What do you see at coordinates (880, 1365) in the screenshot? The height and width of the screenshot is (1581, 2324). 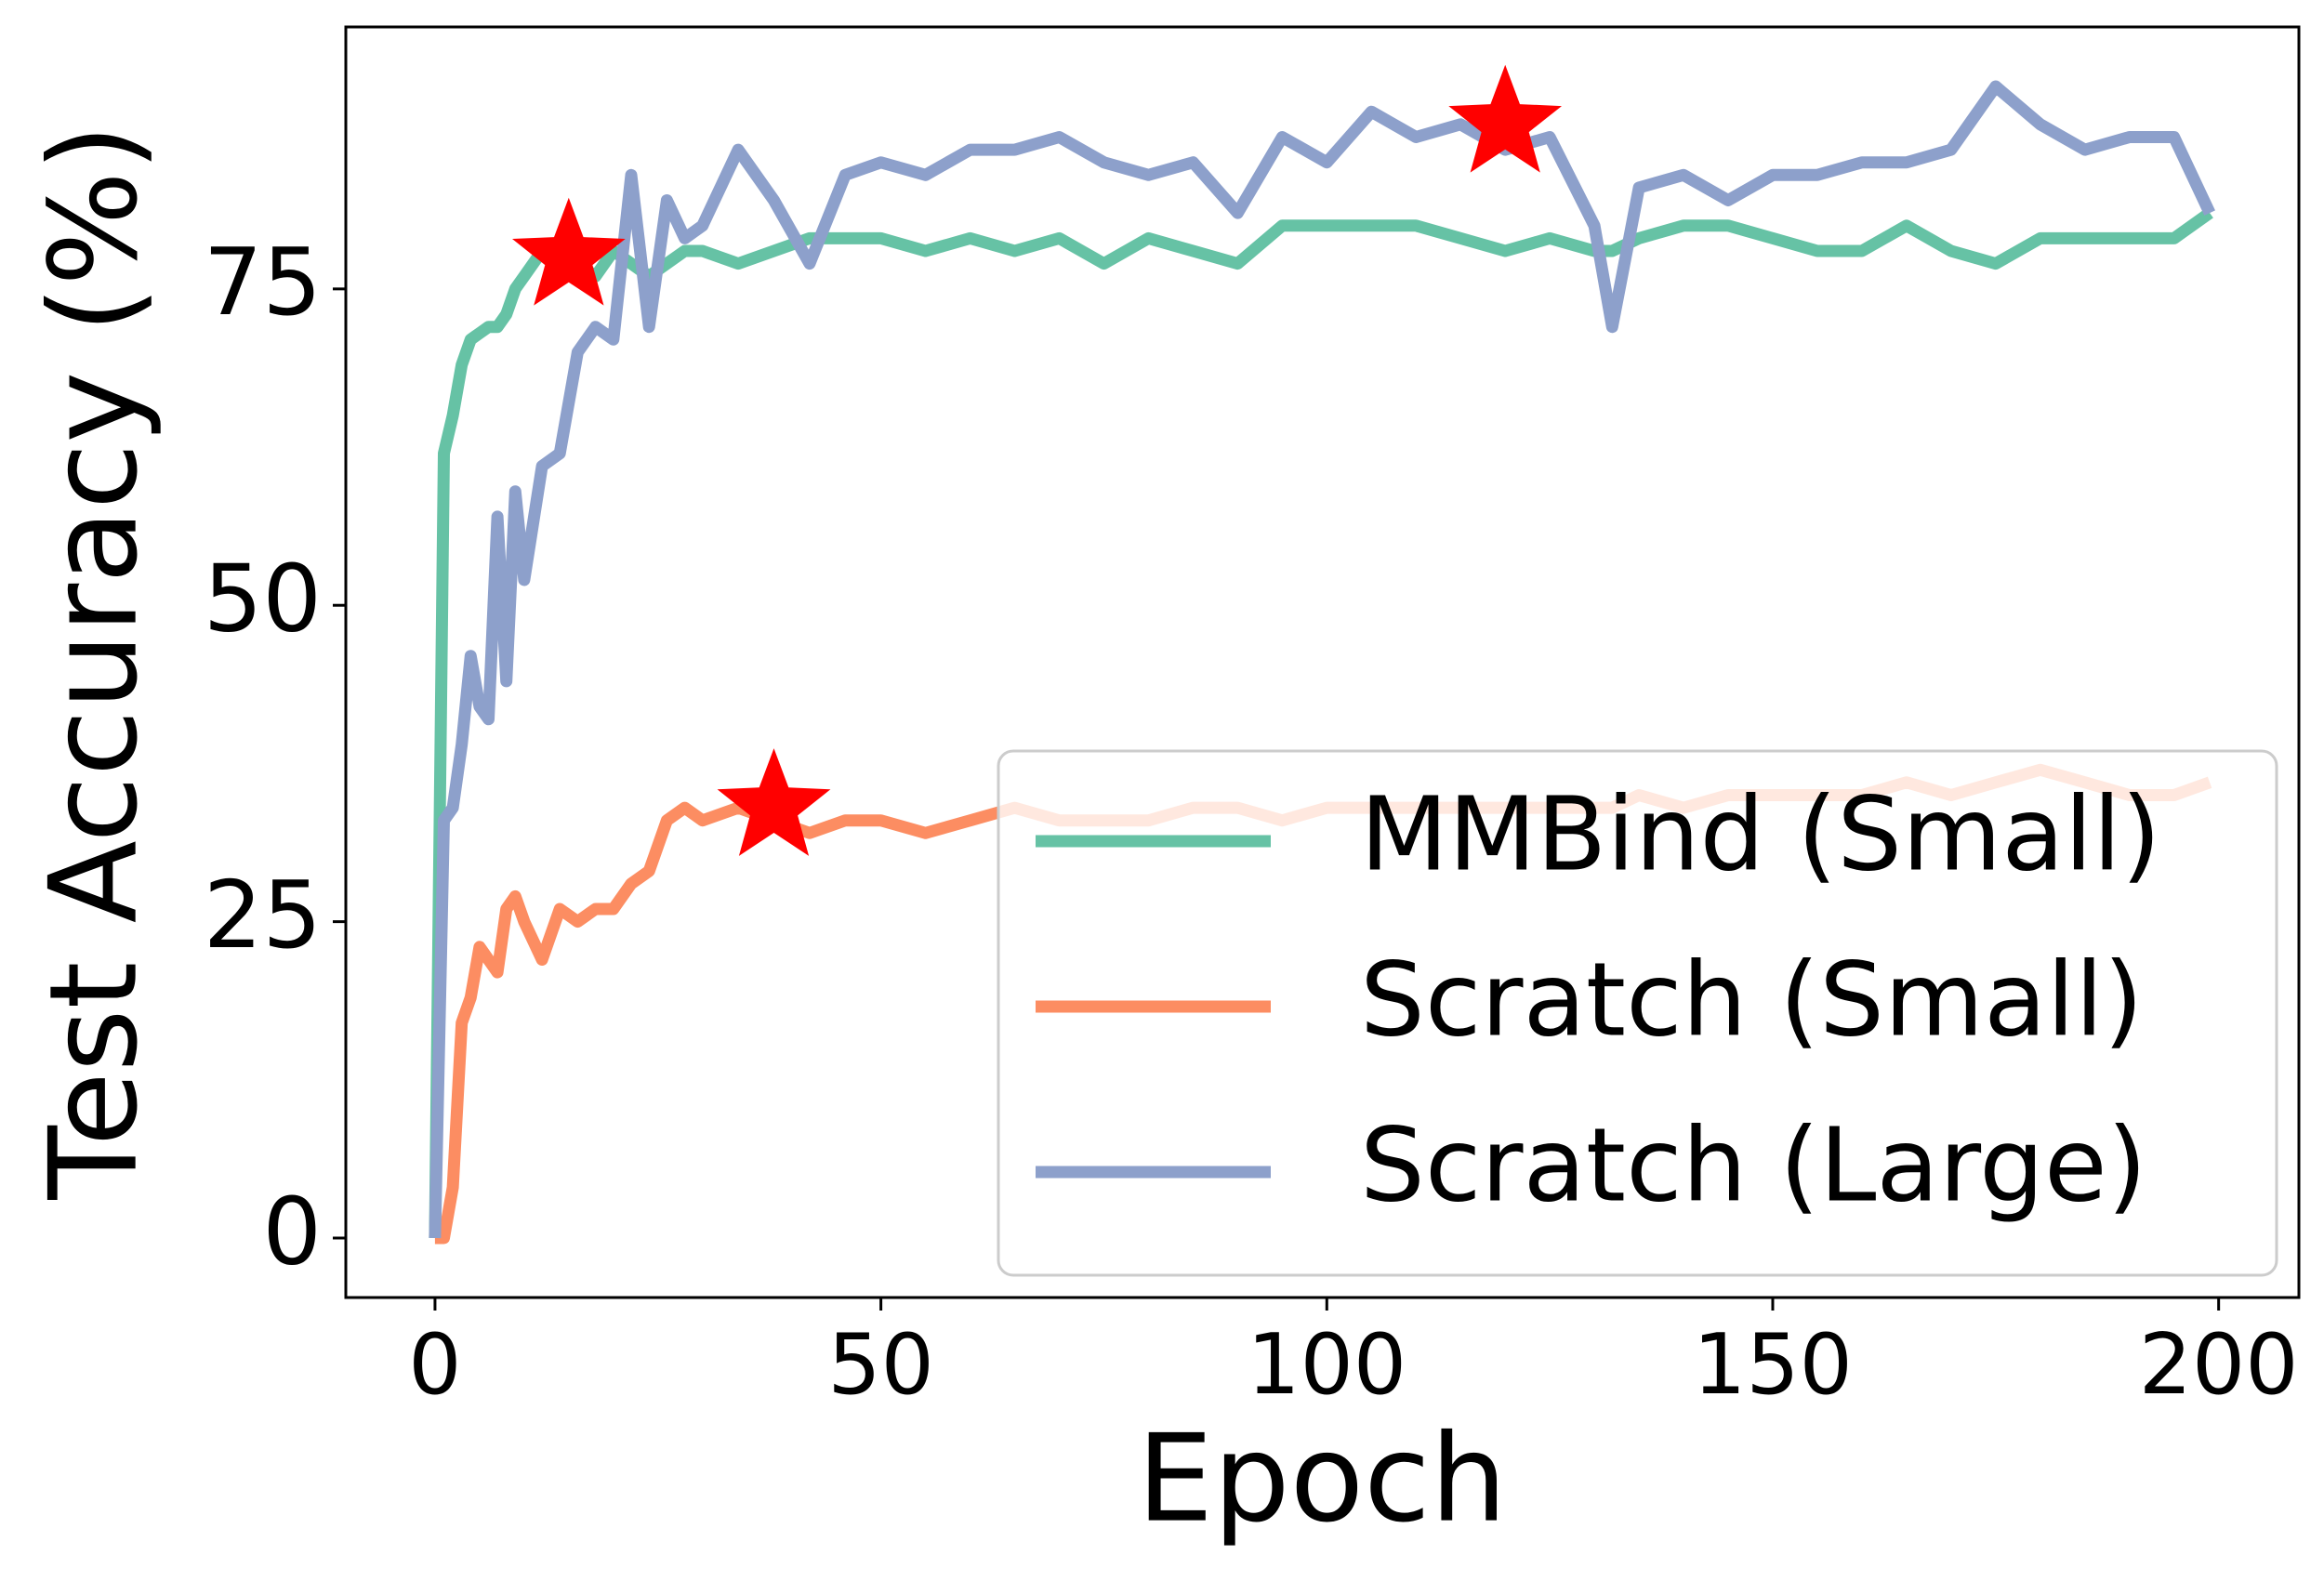 I see `x-tick-label: 50` at bounding box center [880, 1365].